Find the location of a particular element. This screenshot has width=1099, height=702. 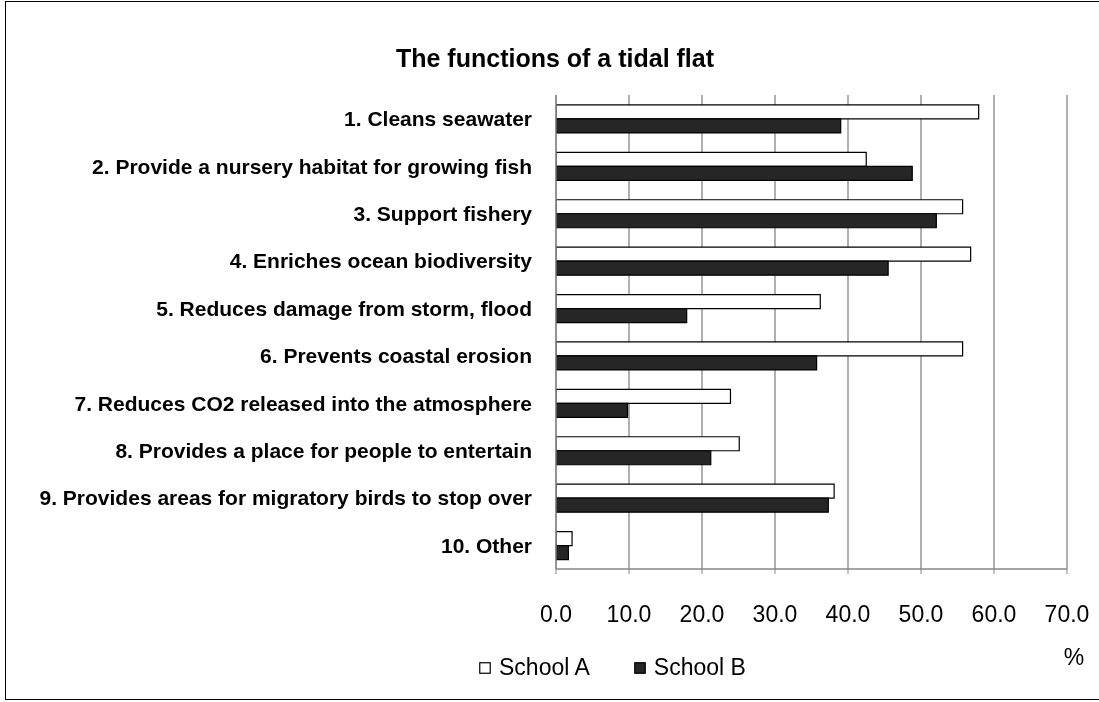

y-tick-label: 9. Provides areas for migratory birds to stop over is located at coordinates (285, 498).